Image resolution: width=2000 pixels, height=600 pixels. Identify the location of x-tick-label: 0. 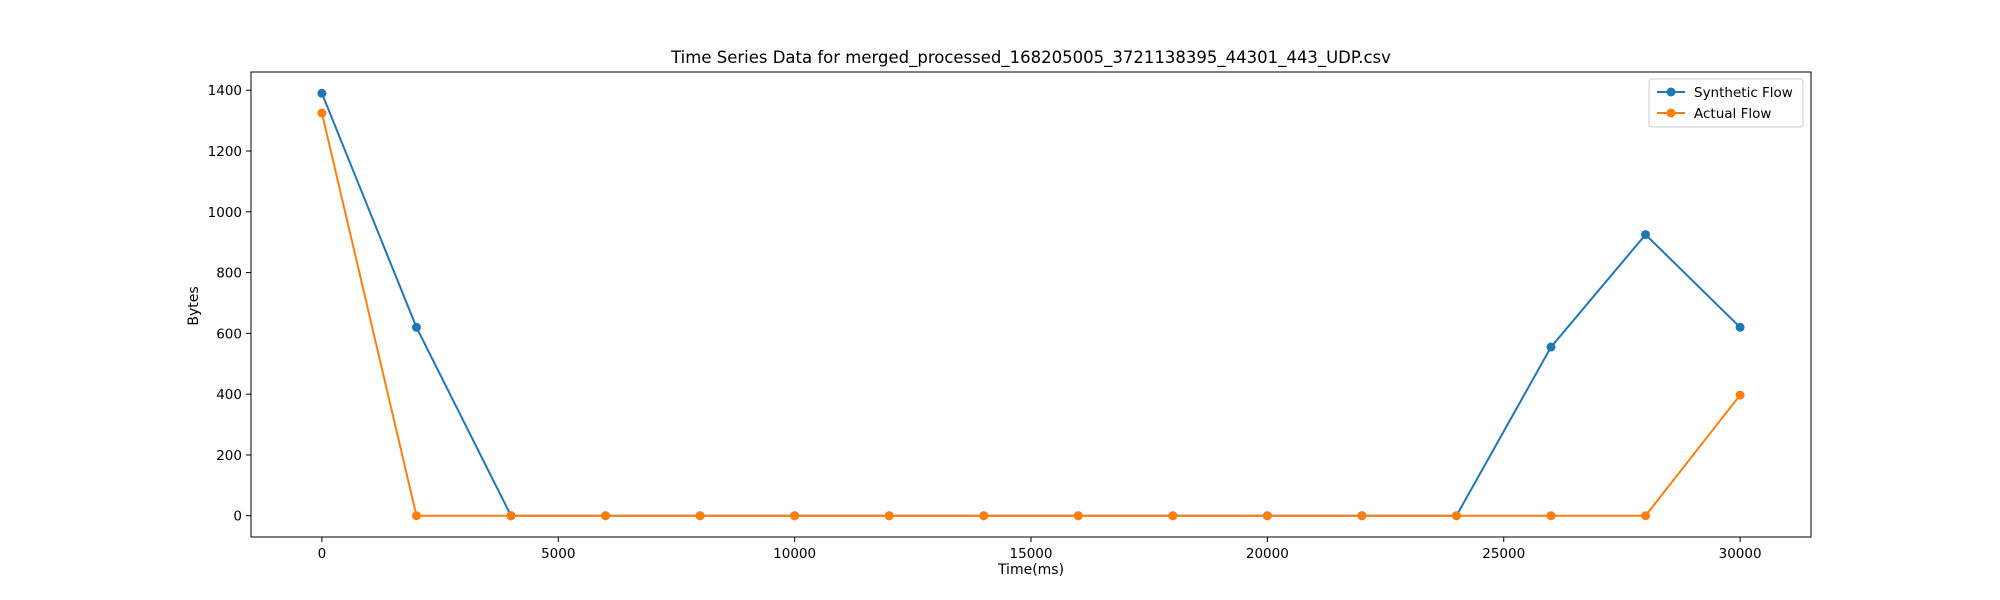
(322, 554).